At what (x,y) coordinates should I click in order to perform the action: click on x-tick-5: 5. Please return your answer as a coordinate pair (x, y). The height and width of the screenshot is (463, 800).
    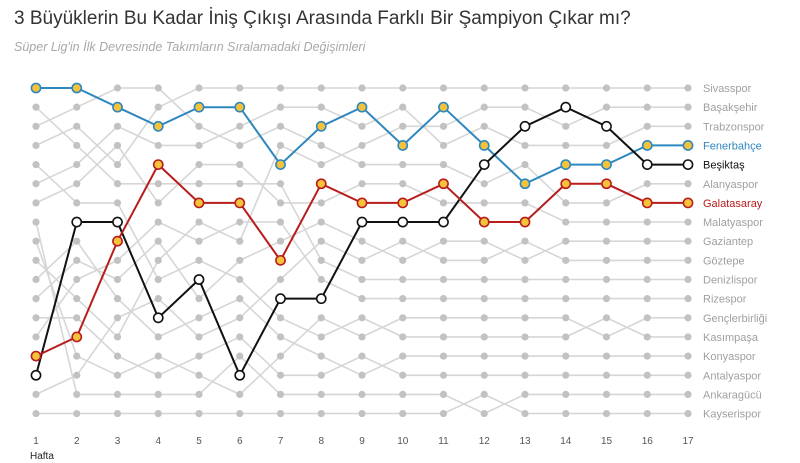
    Looking at the image, I should click on (199, 441).